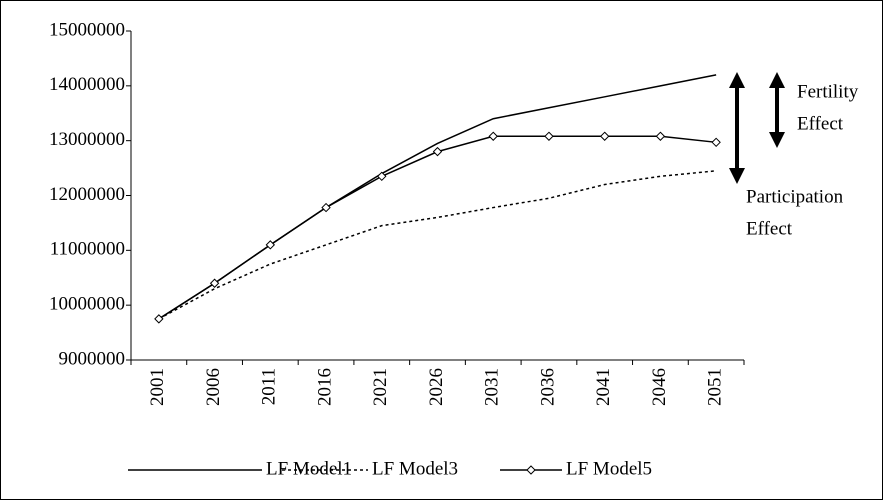 This screenshot has height=500, width=883. I want to click on y-tick-label: 12000000, so click(87, 194).